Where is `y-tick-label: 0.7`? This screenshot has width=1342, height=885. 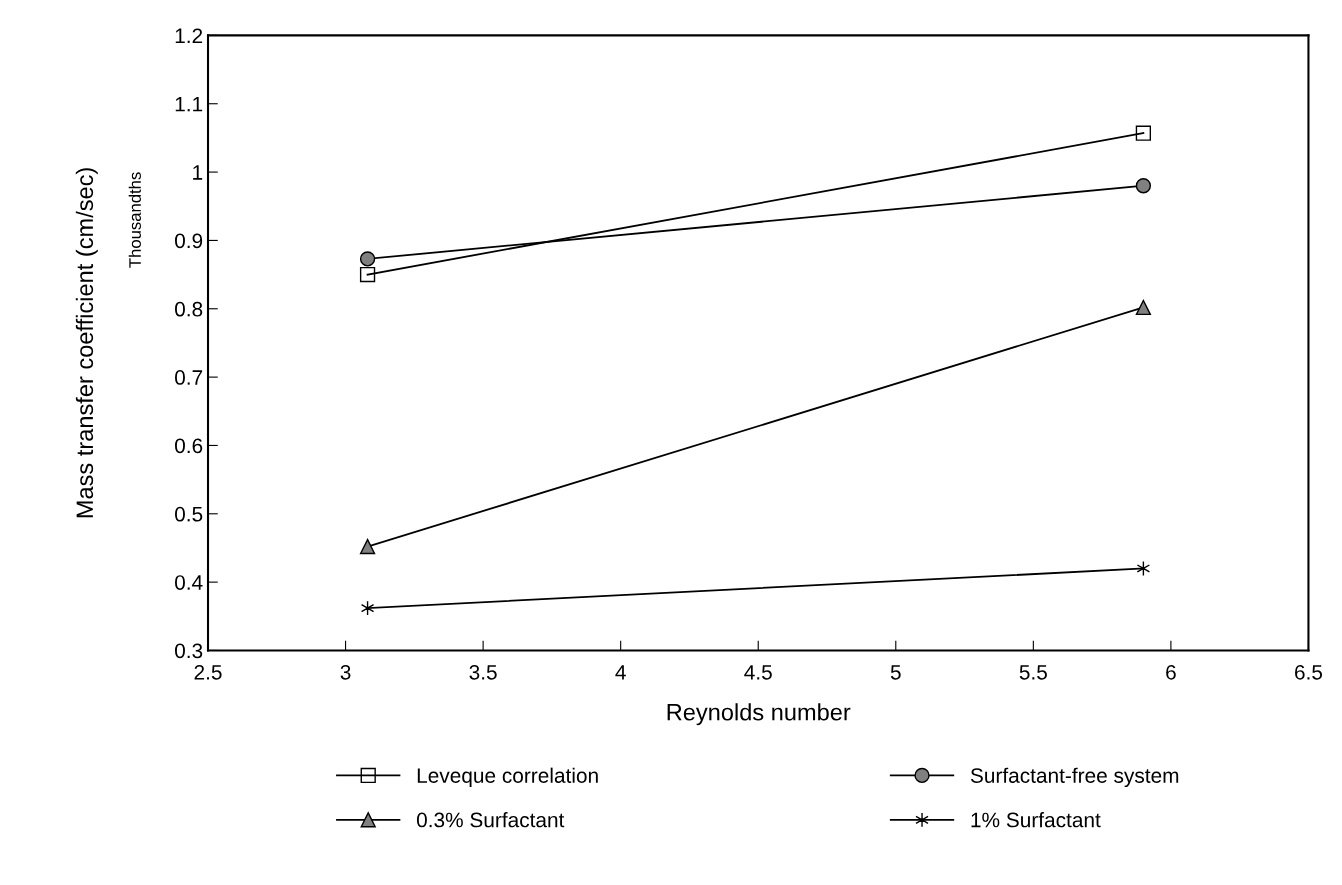
y-tick-label: 0.7 is located at coordinates (189, 377).